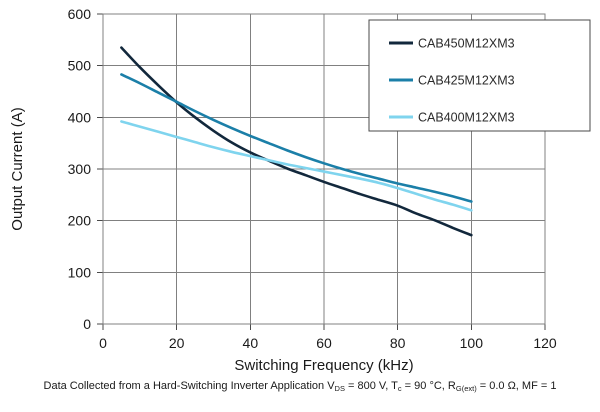 The height and width of the screenshot is (412, 600). I want to click on y-tick-0: 0, so click(87, 324).